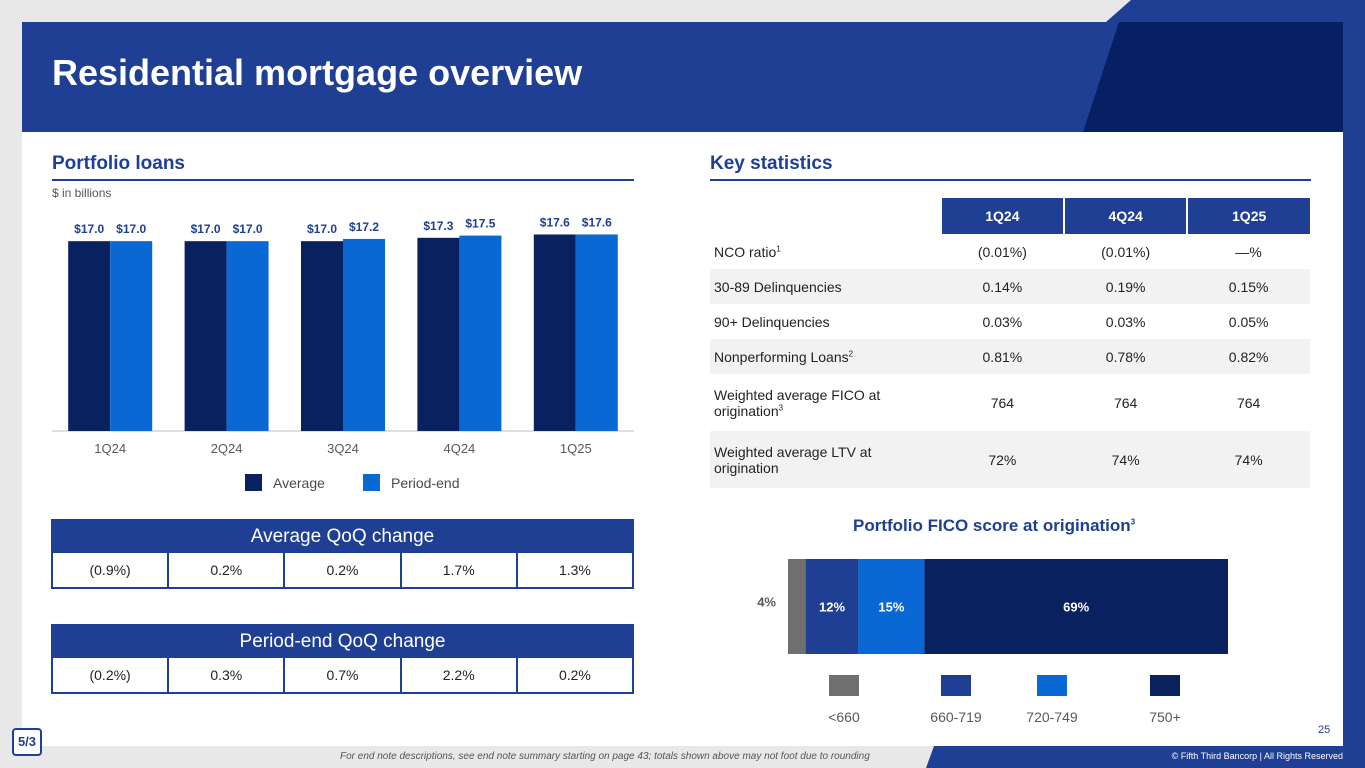 The image size is (1365, 768). Describe the element at coordinates (1133, 522) in the screenshot. I see `footnote-marker: 3` at that location.